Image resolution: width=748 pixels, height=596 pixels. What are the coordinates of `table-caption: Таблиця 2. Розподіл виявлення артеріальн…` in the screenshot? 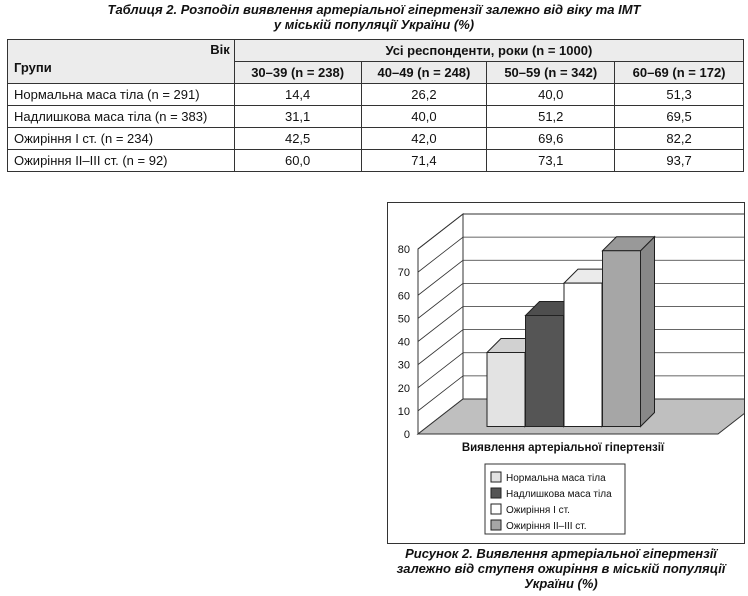 It's located at (374, 17).